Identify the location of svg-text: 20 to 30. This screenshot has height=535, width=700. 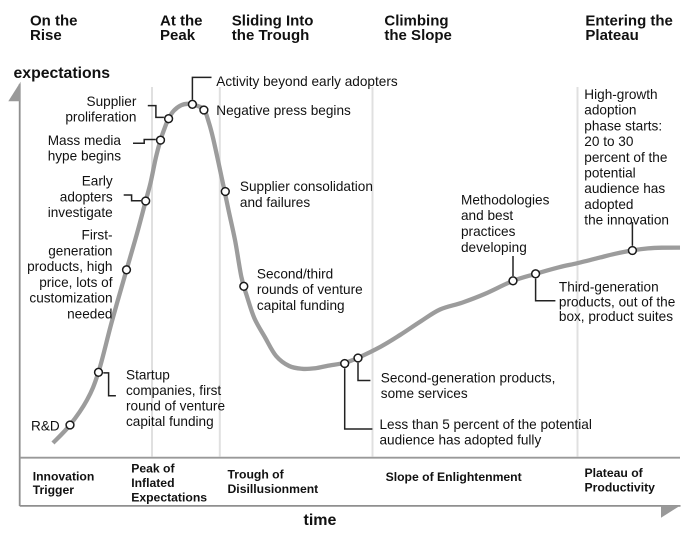
(609, 141).